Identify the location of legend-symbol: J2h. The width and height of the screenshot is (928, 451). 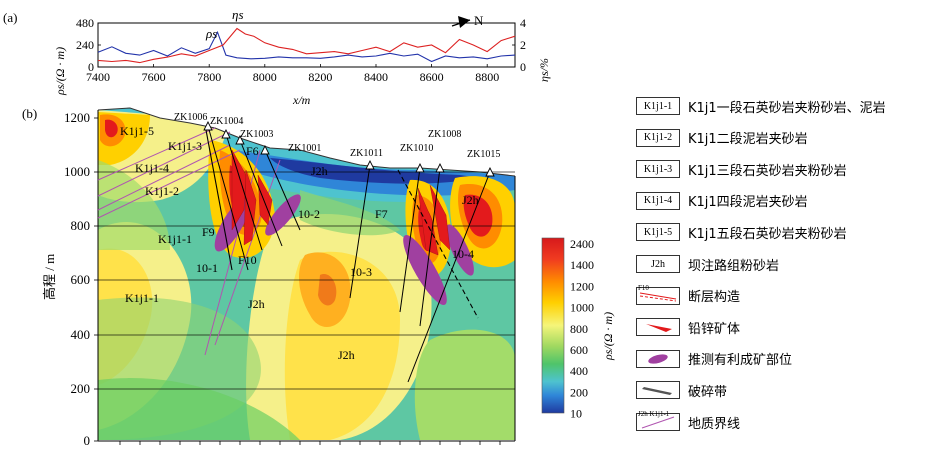
(658, 264).